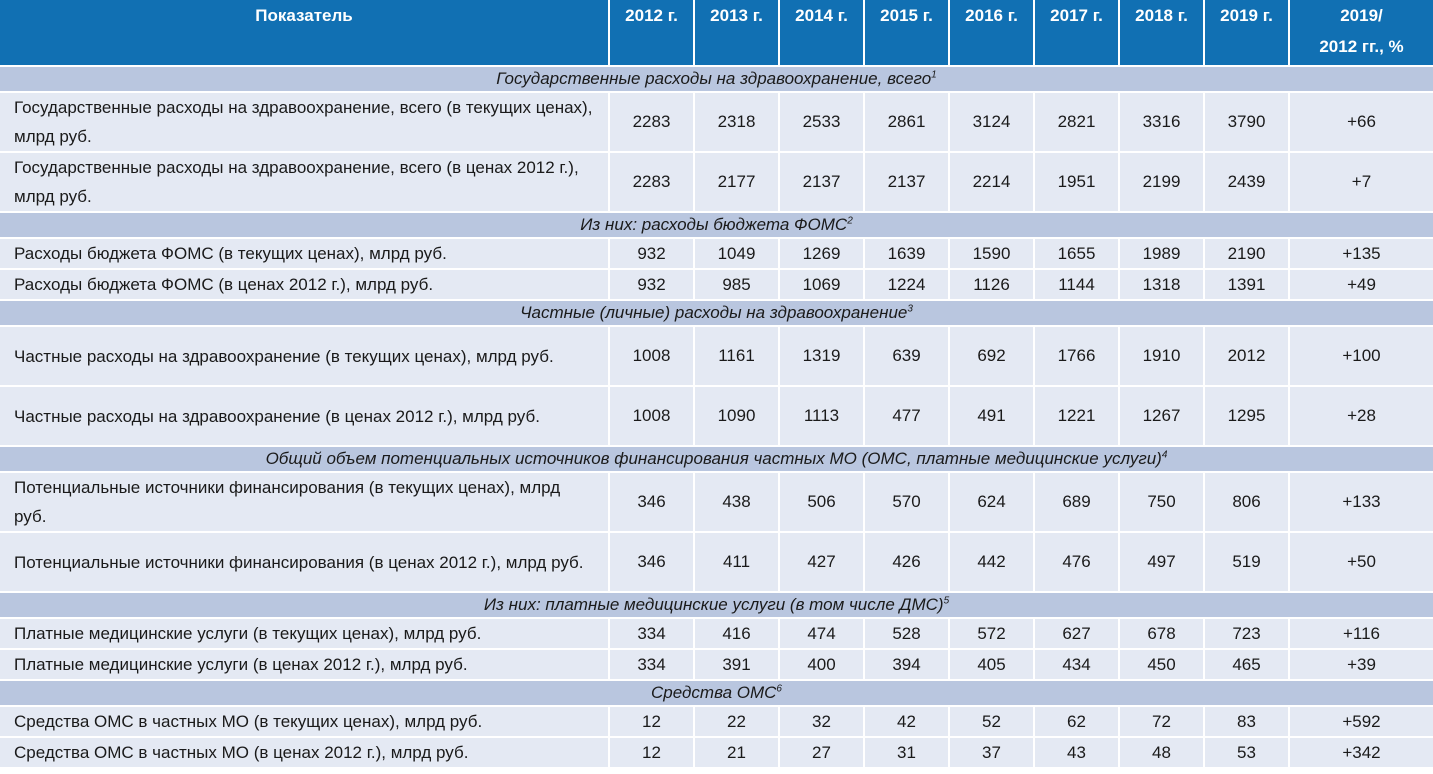 Image resolution: width=1433 pixels, height=774 pixels. Describe the element at coordinates (907, 33) in the screenshot. I see `header-year: 2015 г.` at that location.